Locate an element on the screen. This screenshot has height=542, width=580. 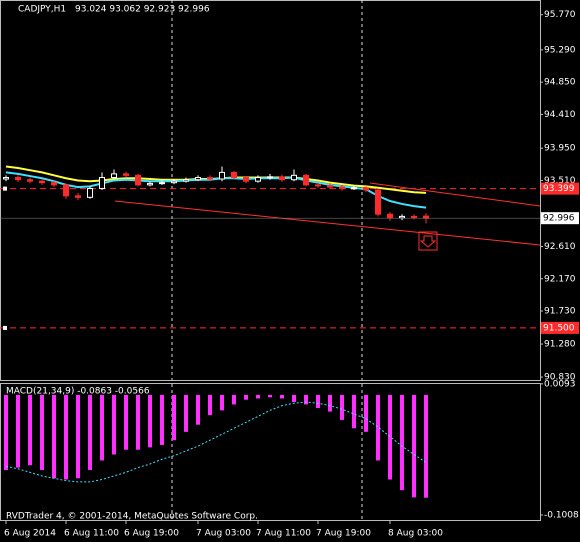
y-tick-label: 94.410 is located at coordinates (560, 115).